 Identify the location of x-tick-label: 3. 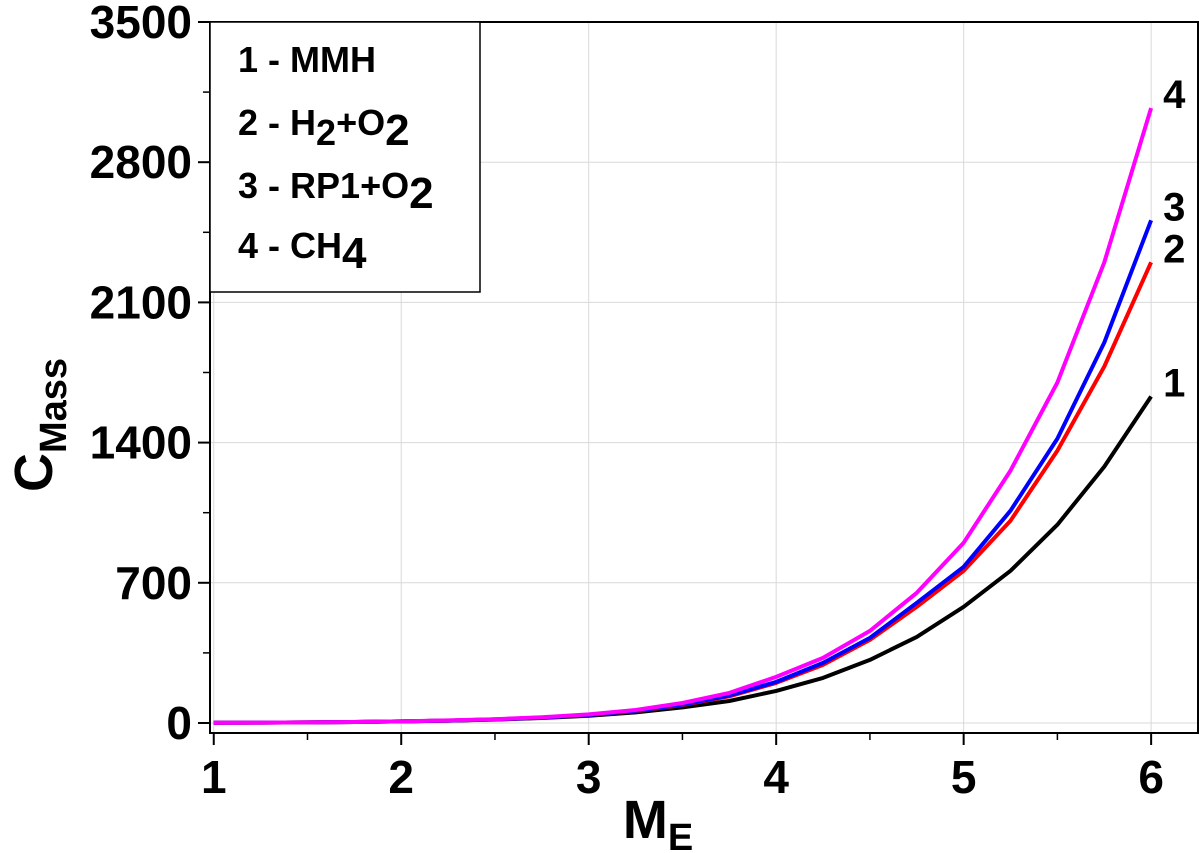
(589, 777).